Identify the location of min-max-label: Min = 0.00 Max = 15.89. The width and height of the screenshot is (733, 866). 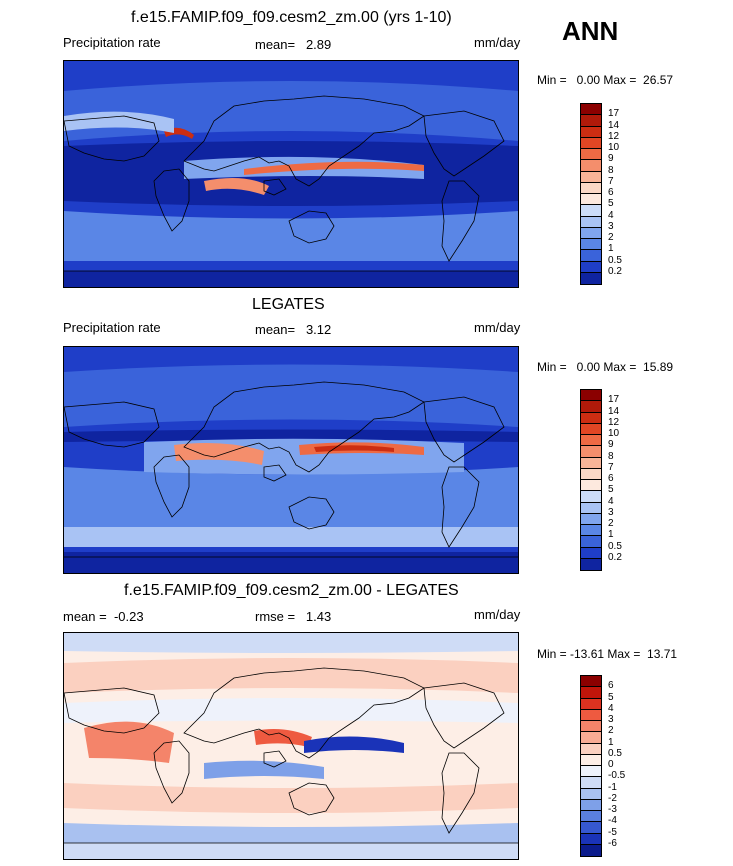
(605, 367).